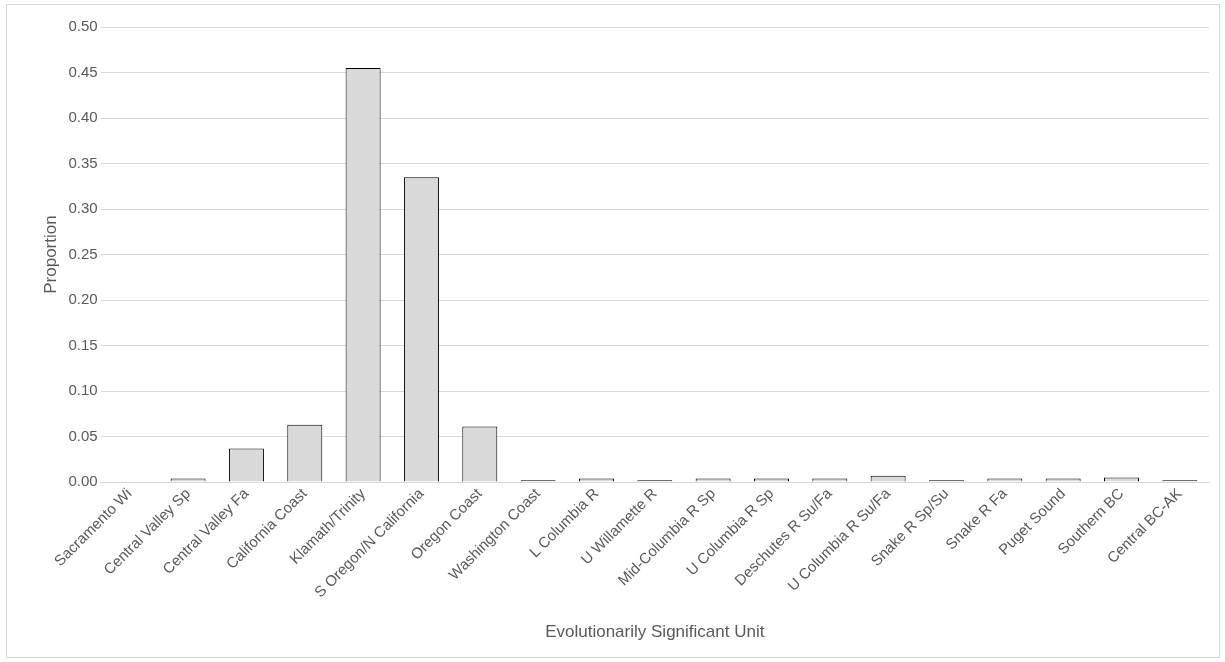  I want to click on y-tick-label: 0.25, so click(83, 253).